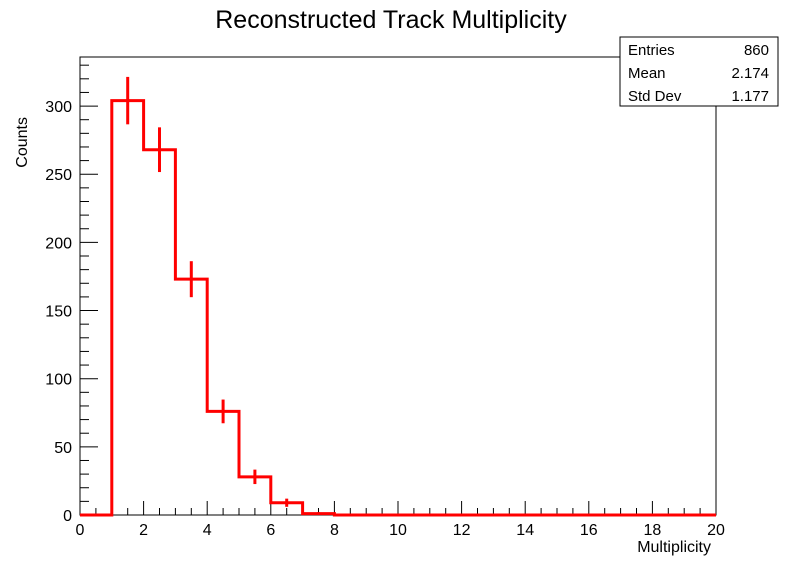 This screenshot has height=572, width=796. I want to click on stats-value: 2.174, so click(750, 73).